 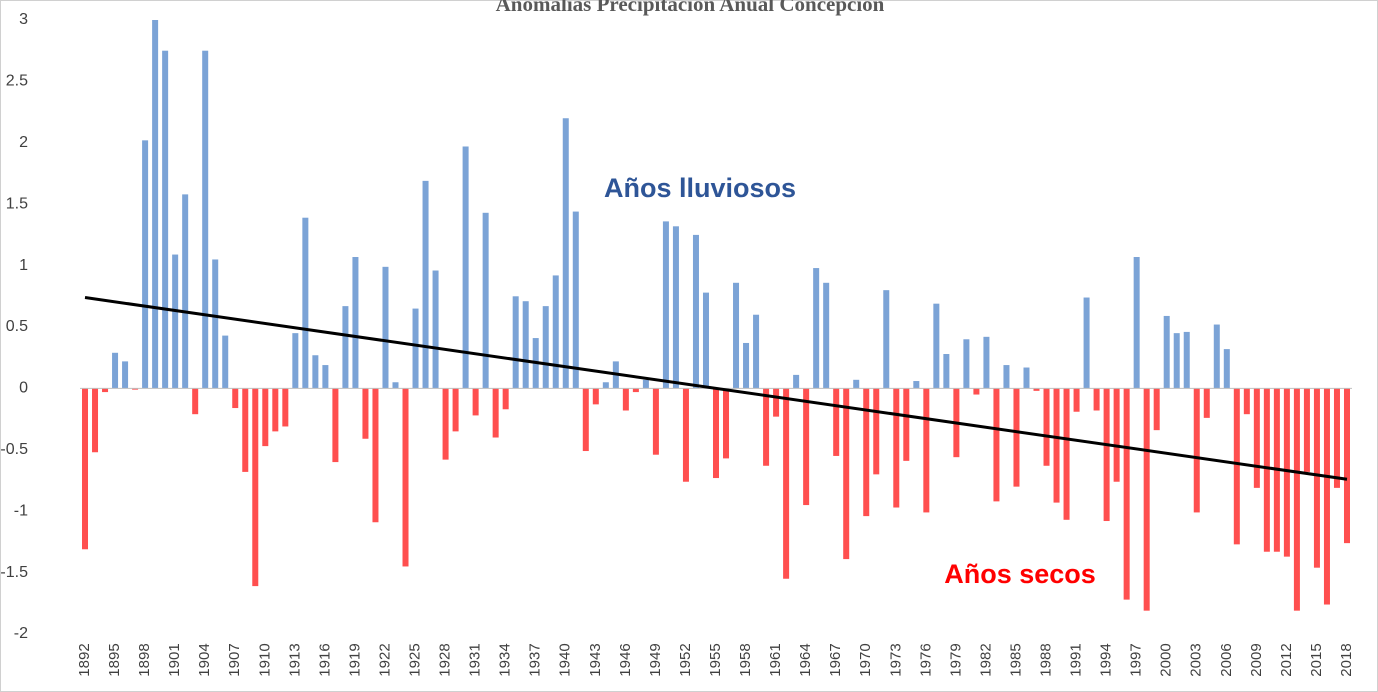 I want to click on x-tick-label: 1973, so click(x=895, y=659).